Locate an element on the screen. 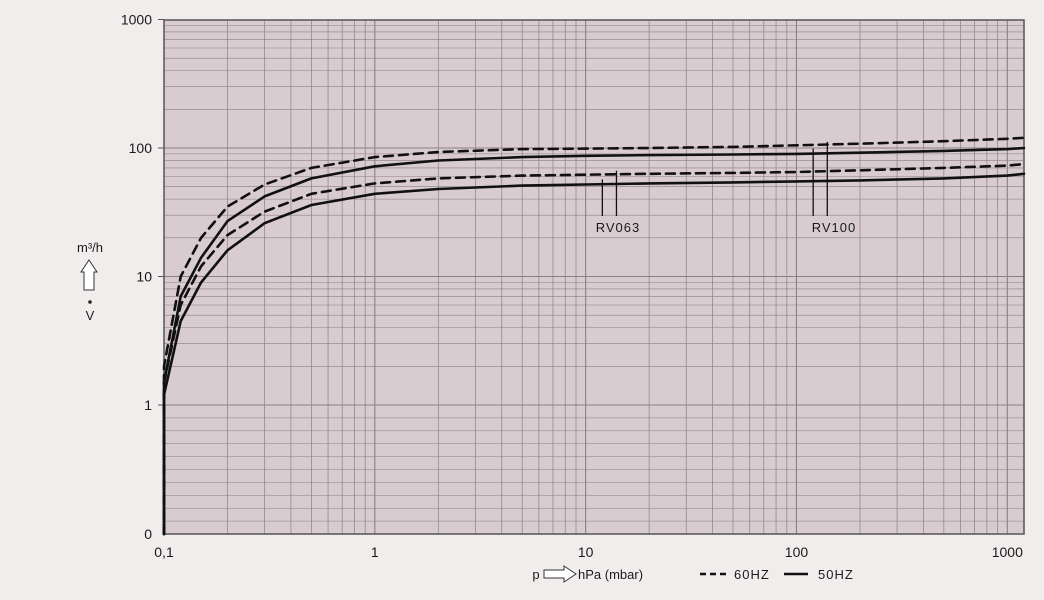 The image size is (1044, 600). legend-label-60hz: 60HZ is located at coordinates (752, 574).